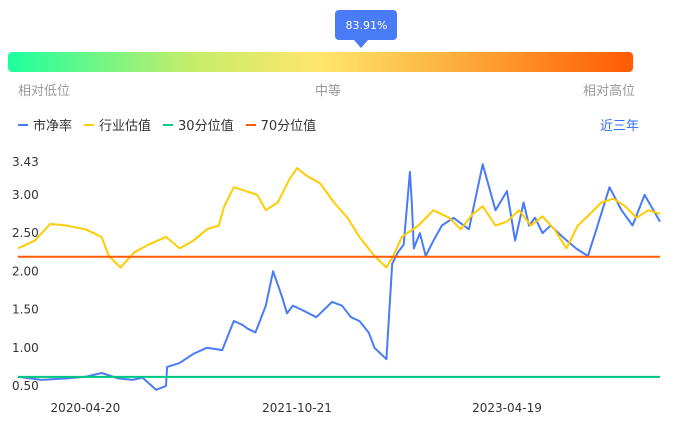 This screenshot has height=442, width=686. I want to click on y-tick-label: 3.00, so click(25, 195).